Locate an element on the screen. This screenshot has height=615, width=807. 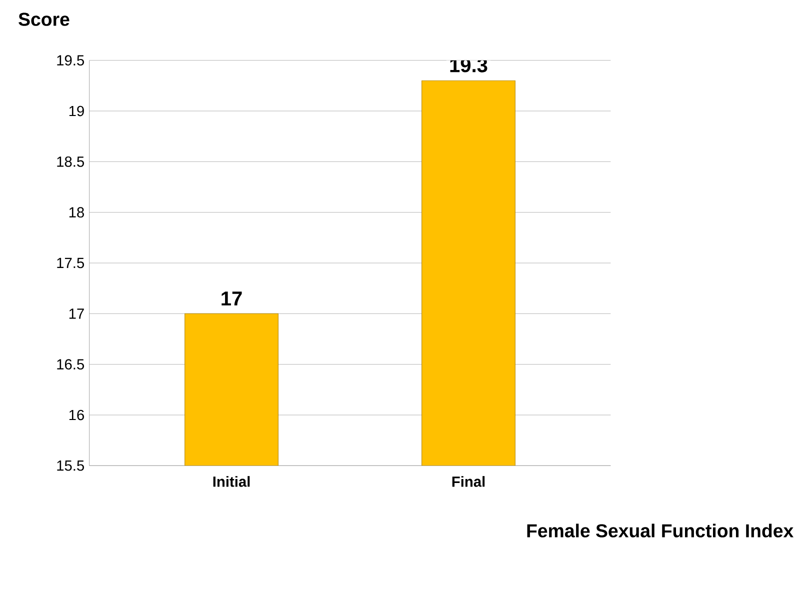
y-tick-label: 18 is located at coordinates (76, 212).